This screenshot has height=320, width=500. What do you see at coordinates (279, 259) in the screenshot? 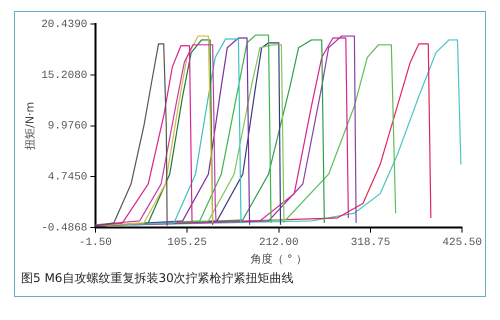
I see `x-axis-title: 角度（ ° ）` at bounding box center [279, 259].